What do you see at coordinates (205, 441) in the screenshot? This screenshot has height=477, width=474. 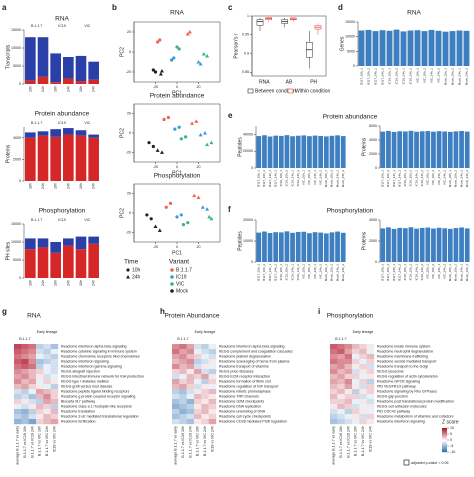 I see `column-label: B.1.1.7 vs VIC 24h` at bounding box center [205, 441].